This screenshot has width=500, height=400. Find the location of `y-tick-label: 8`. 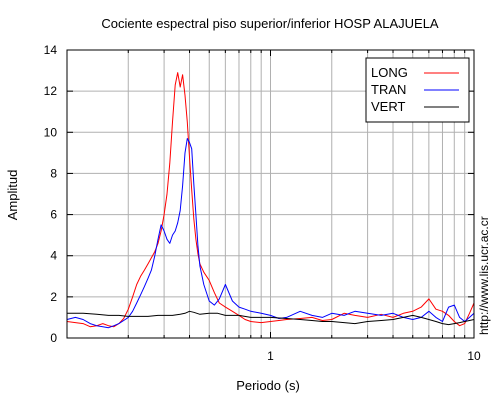

y-tick-label: 8 is located at coordinates (53, 173).